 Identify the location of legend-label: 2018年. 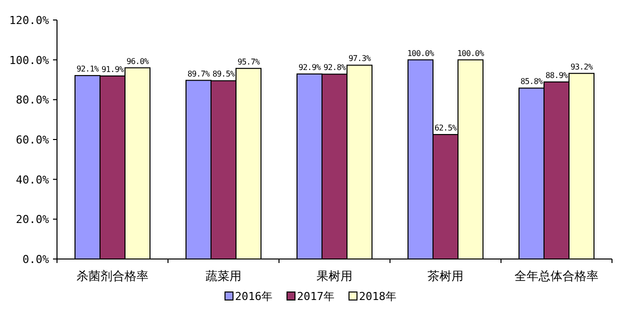
(377, 296).